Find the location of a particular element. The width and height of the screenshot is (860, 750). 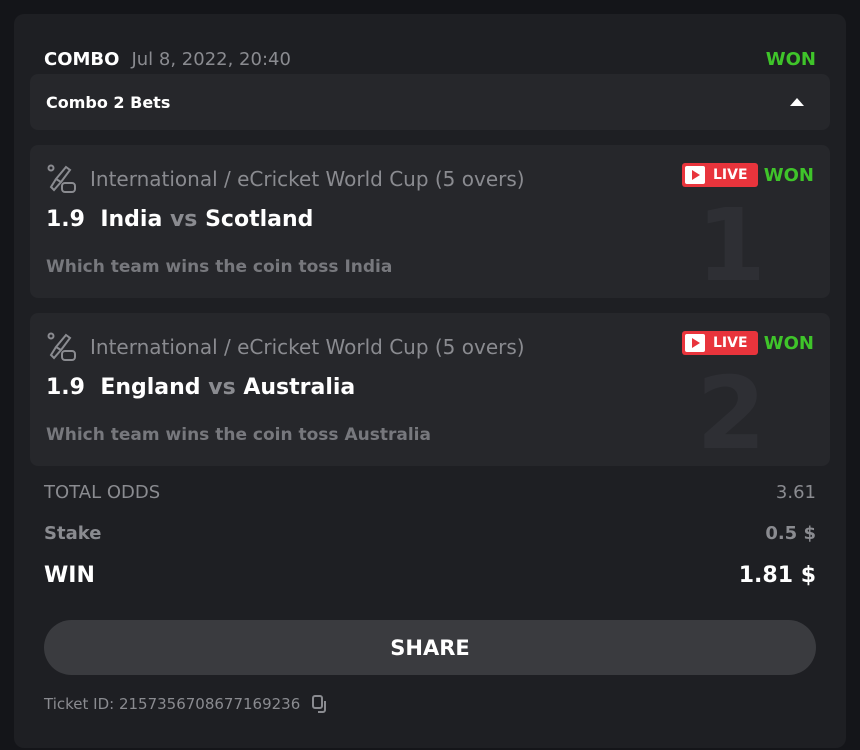

total-odds-value: 3.61 is located at coordinates (795, 492).